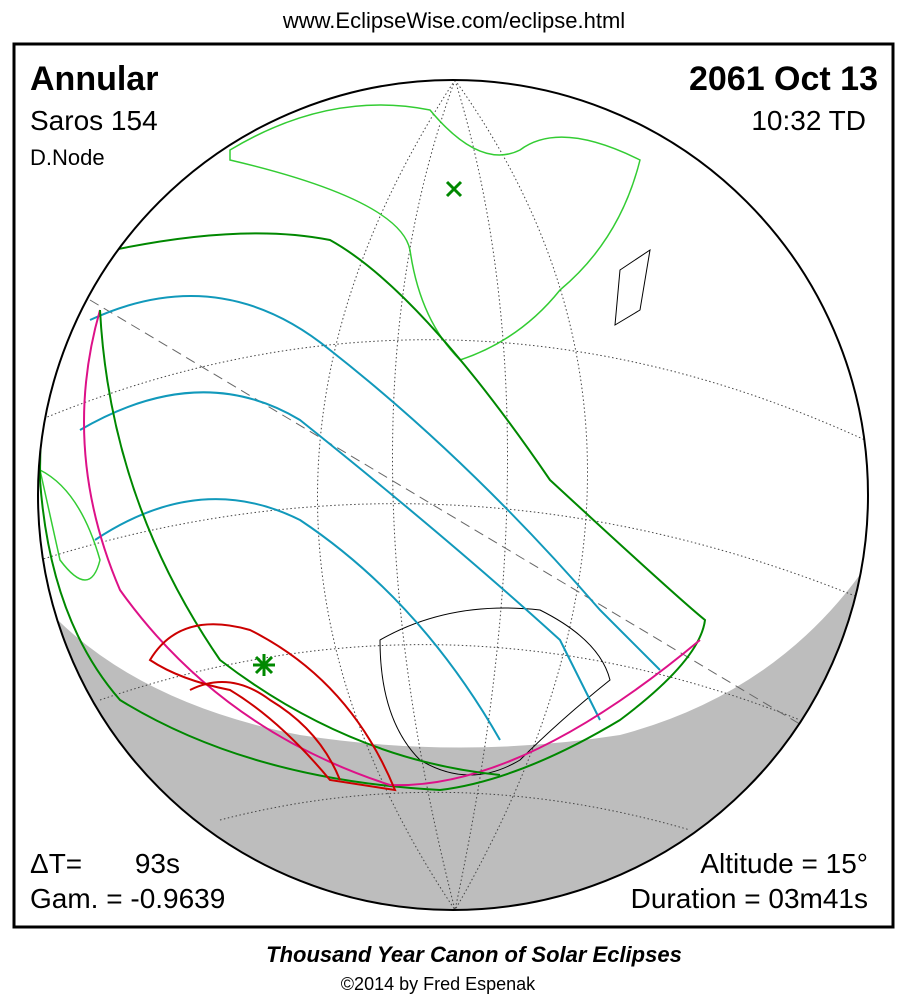 The height and width of the screenshot is (1004, 908). What do you see at coordinates (784, 863) in the screenshot?
I see `altitude: Altitude = 15°` at bounding box center [784, 863].